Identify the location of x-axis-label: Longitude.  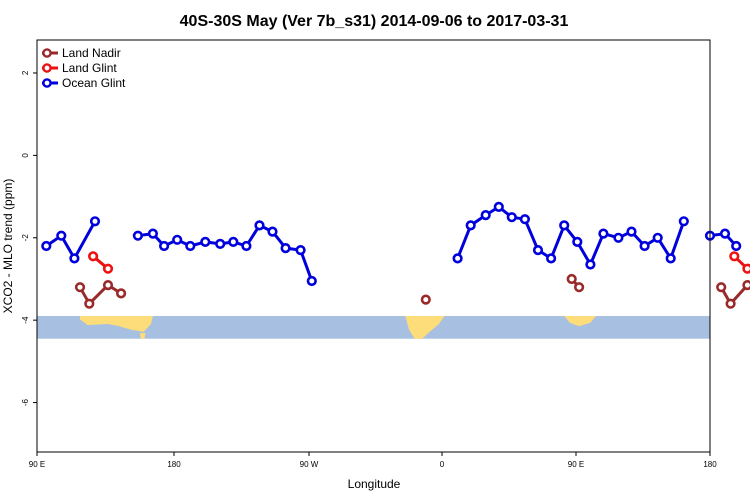
(374, 484).